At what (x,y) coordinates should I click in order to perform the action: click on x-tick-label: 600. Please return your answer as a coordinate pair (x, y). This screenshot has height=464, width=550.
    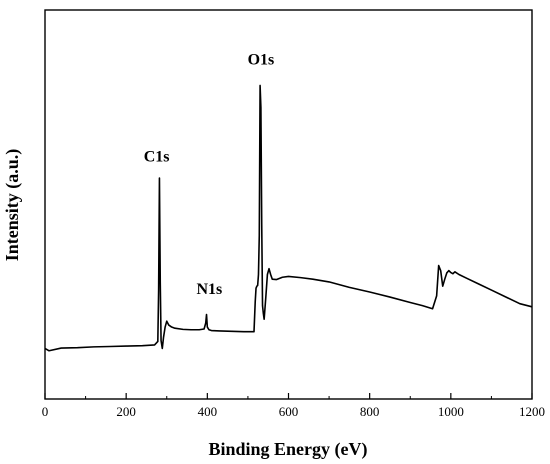
    Looking at the image, I should click on (289, 411).